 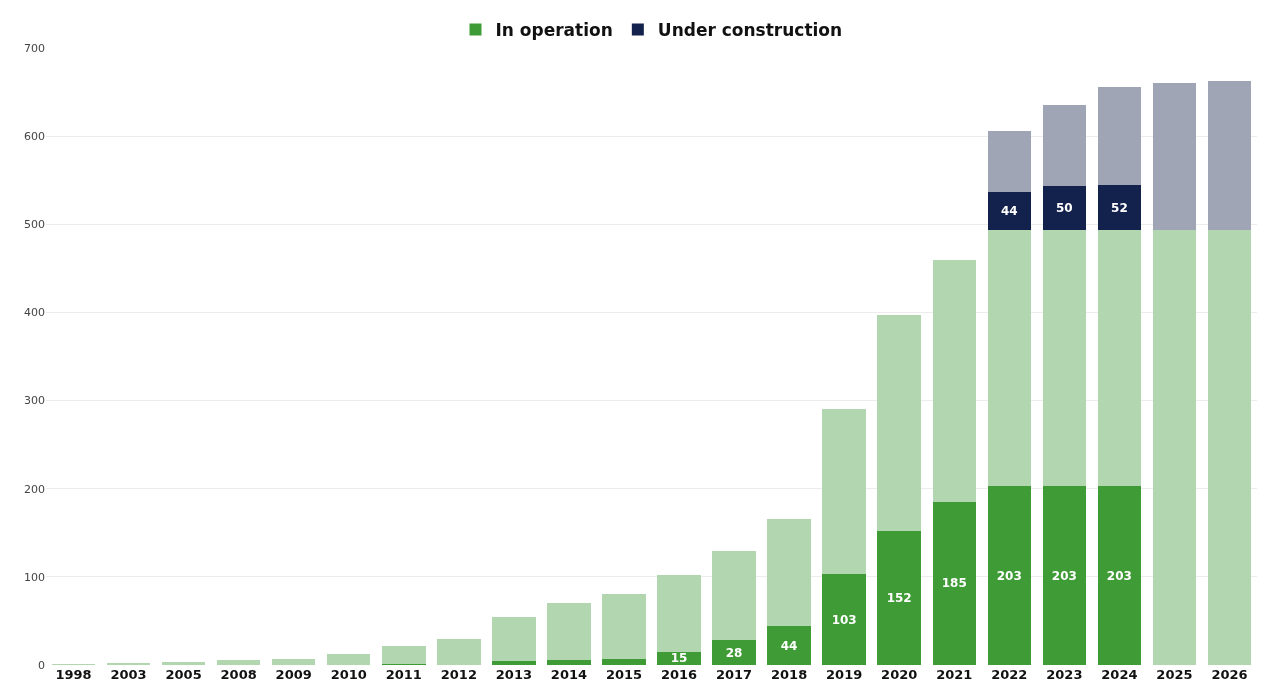 What do you see at coordinates (34, 313) in the screenshot?
I see `y-tick-label: 400` at bounding box center [34, 313].